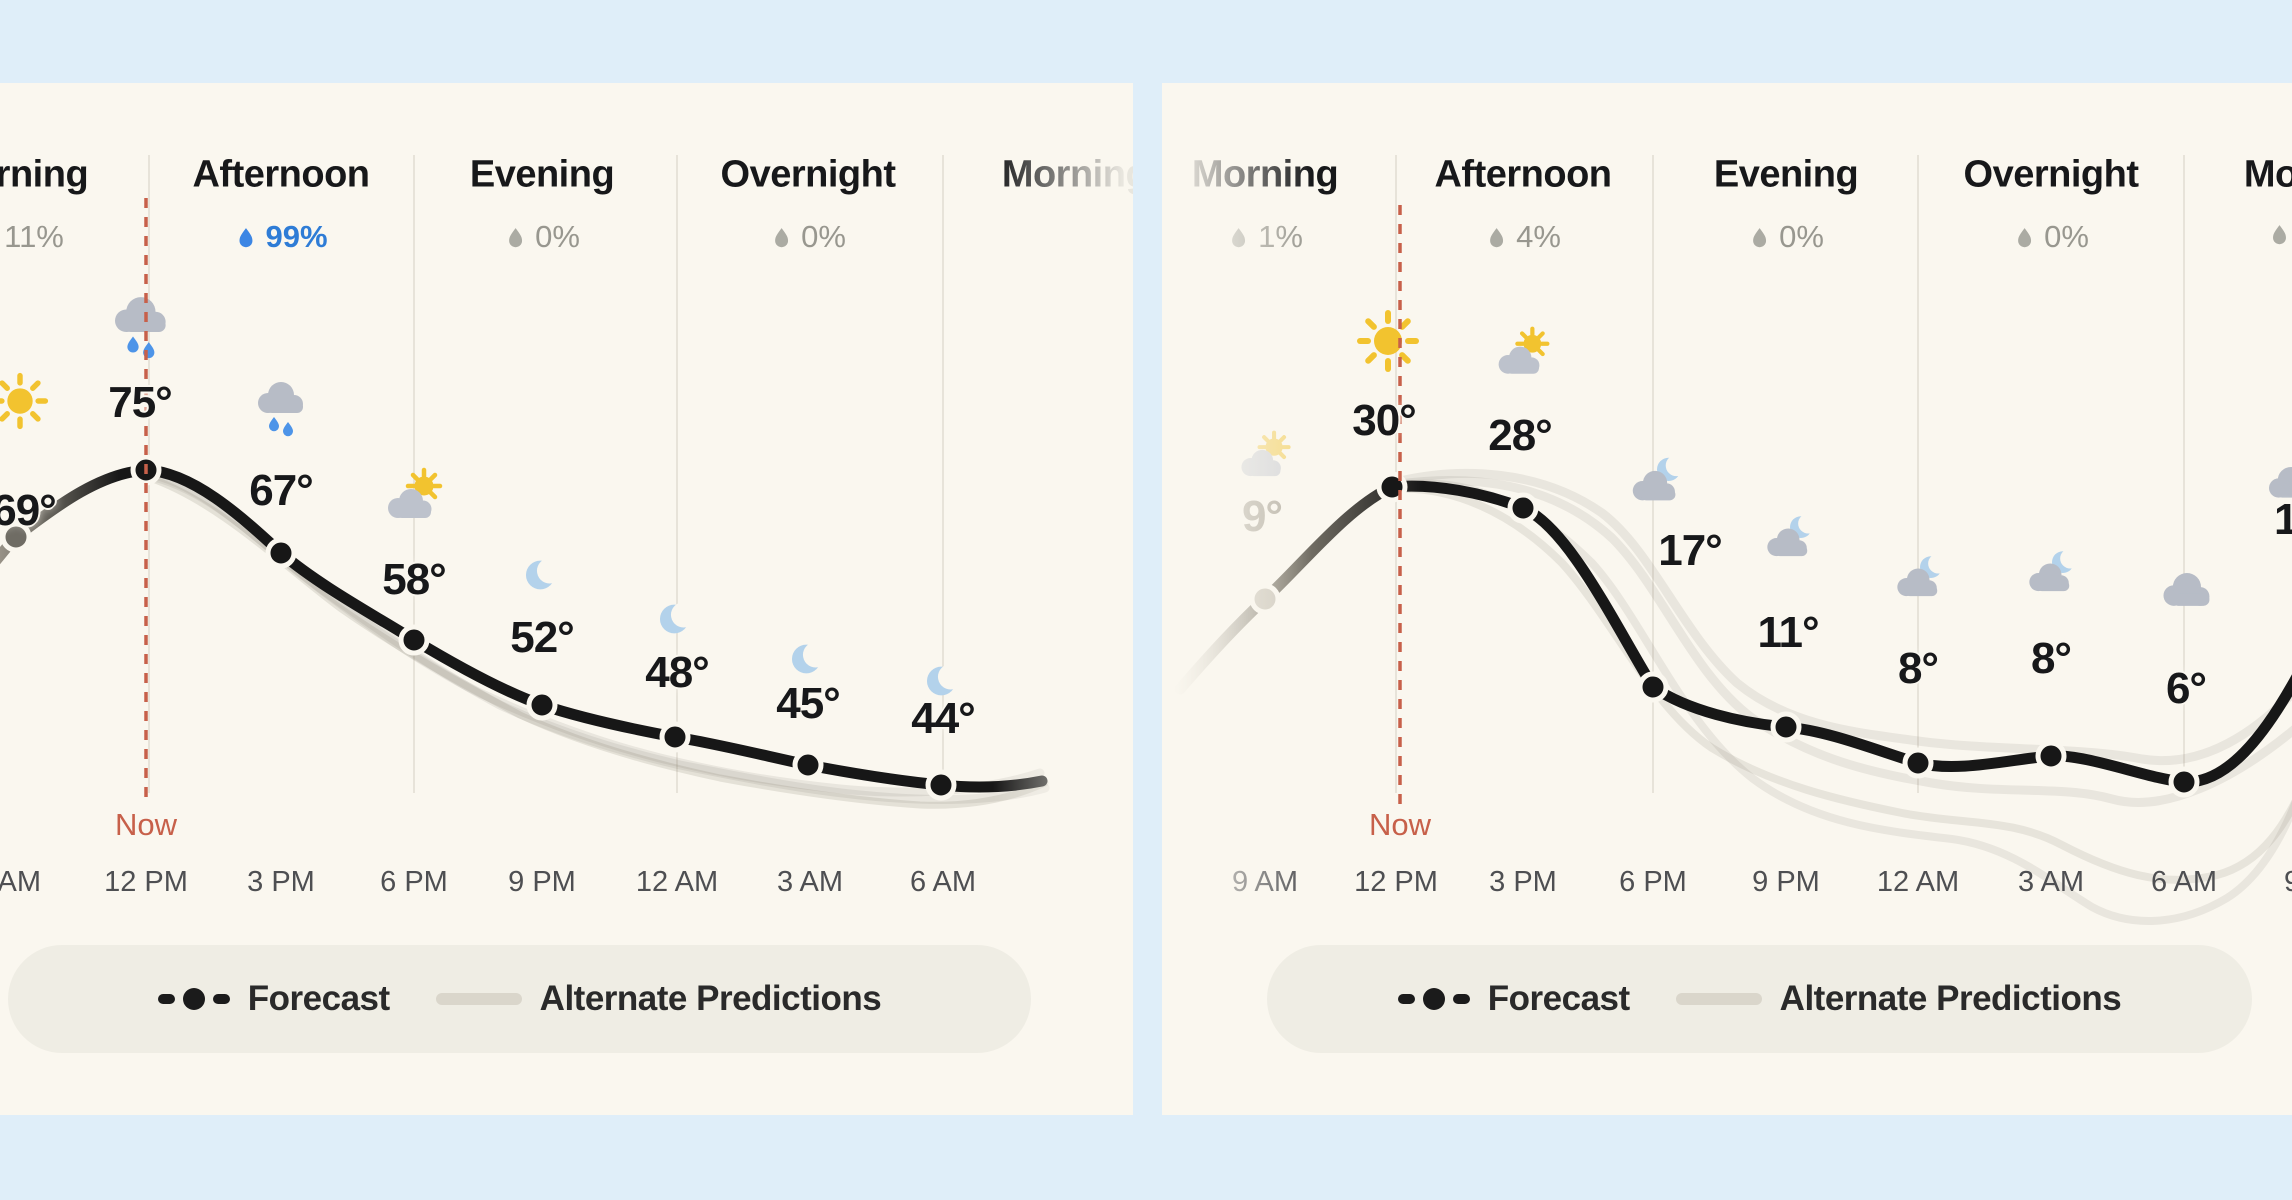  I want to click on temp-label: 75°, so click(140, 402).